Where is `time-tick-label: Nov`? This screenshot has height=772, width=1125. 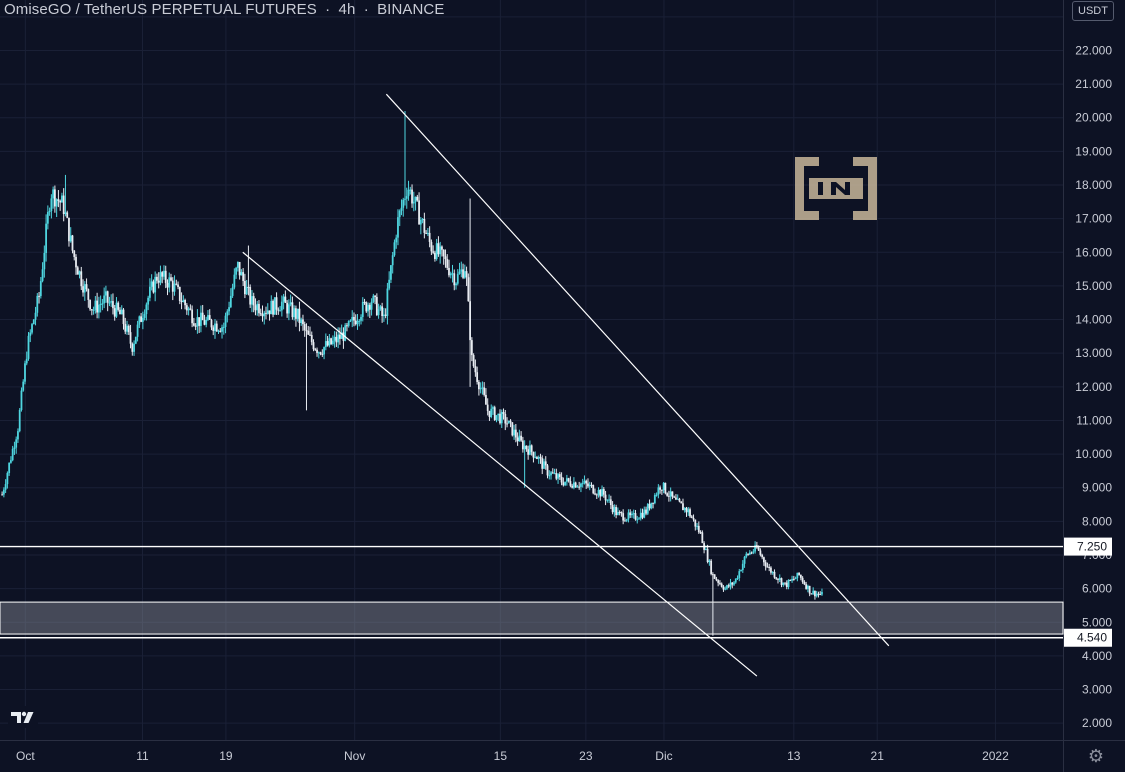 time-tick-label: Nov is located at coordinates (354, 756).